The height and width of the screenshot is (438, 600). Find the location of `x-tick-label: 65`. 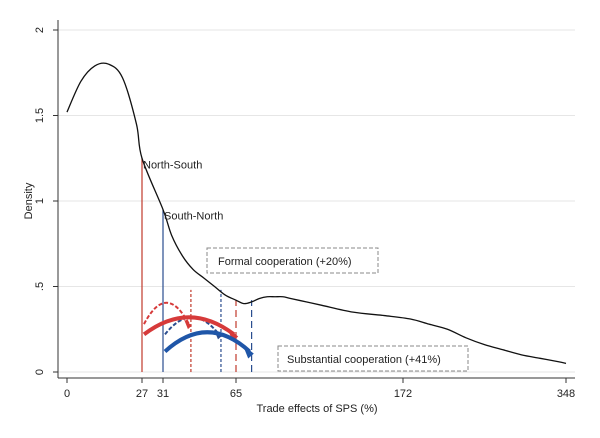

x-tick-label: 65 is located at coordinates (236, 394).